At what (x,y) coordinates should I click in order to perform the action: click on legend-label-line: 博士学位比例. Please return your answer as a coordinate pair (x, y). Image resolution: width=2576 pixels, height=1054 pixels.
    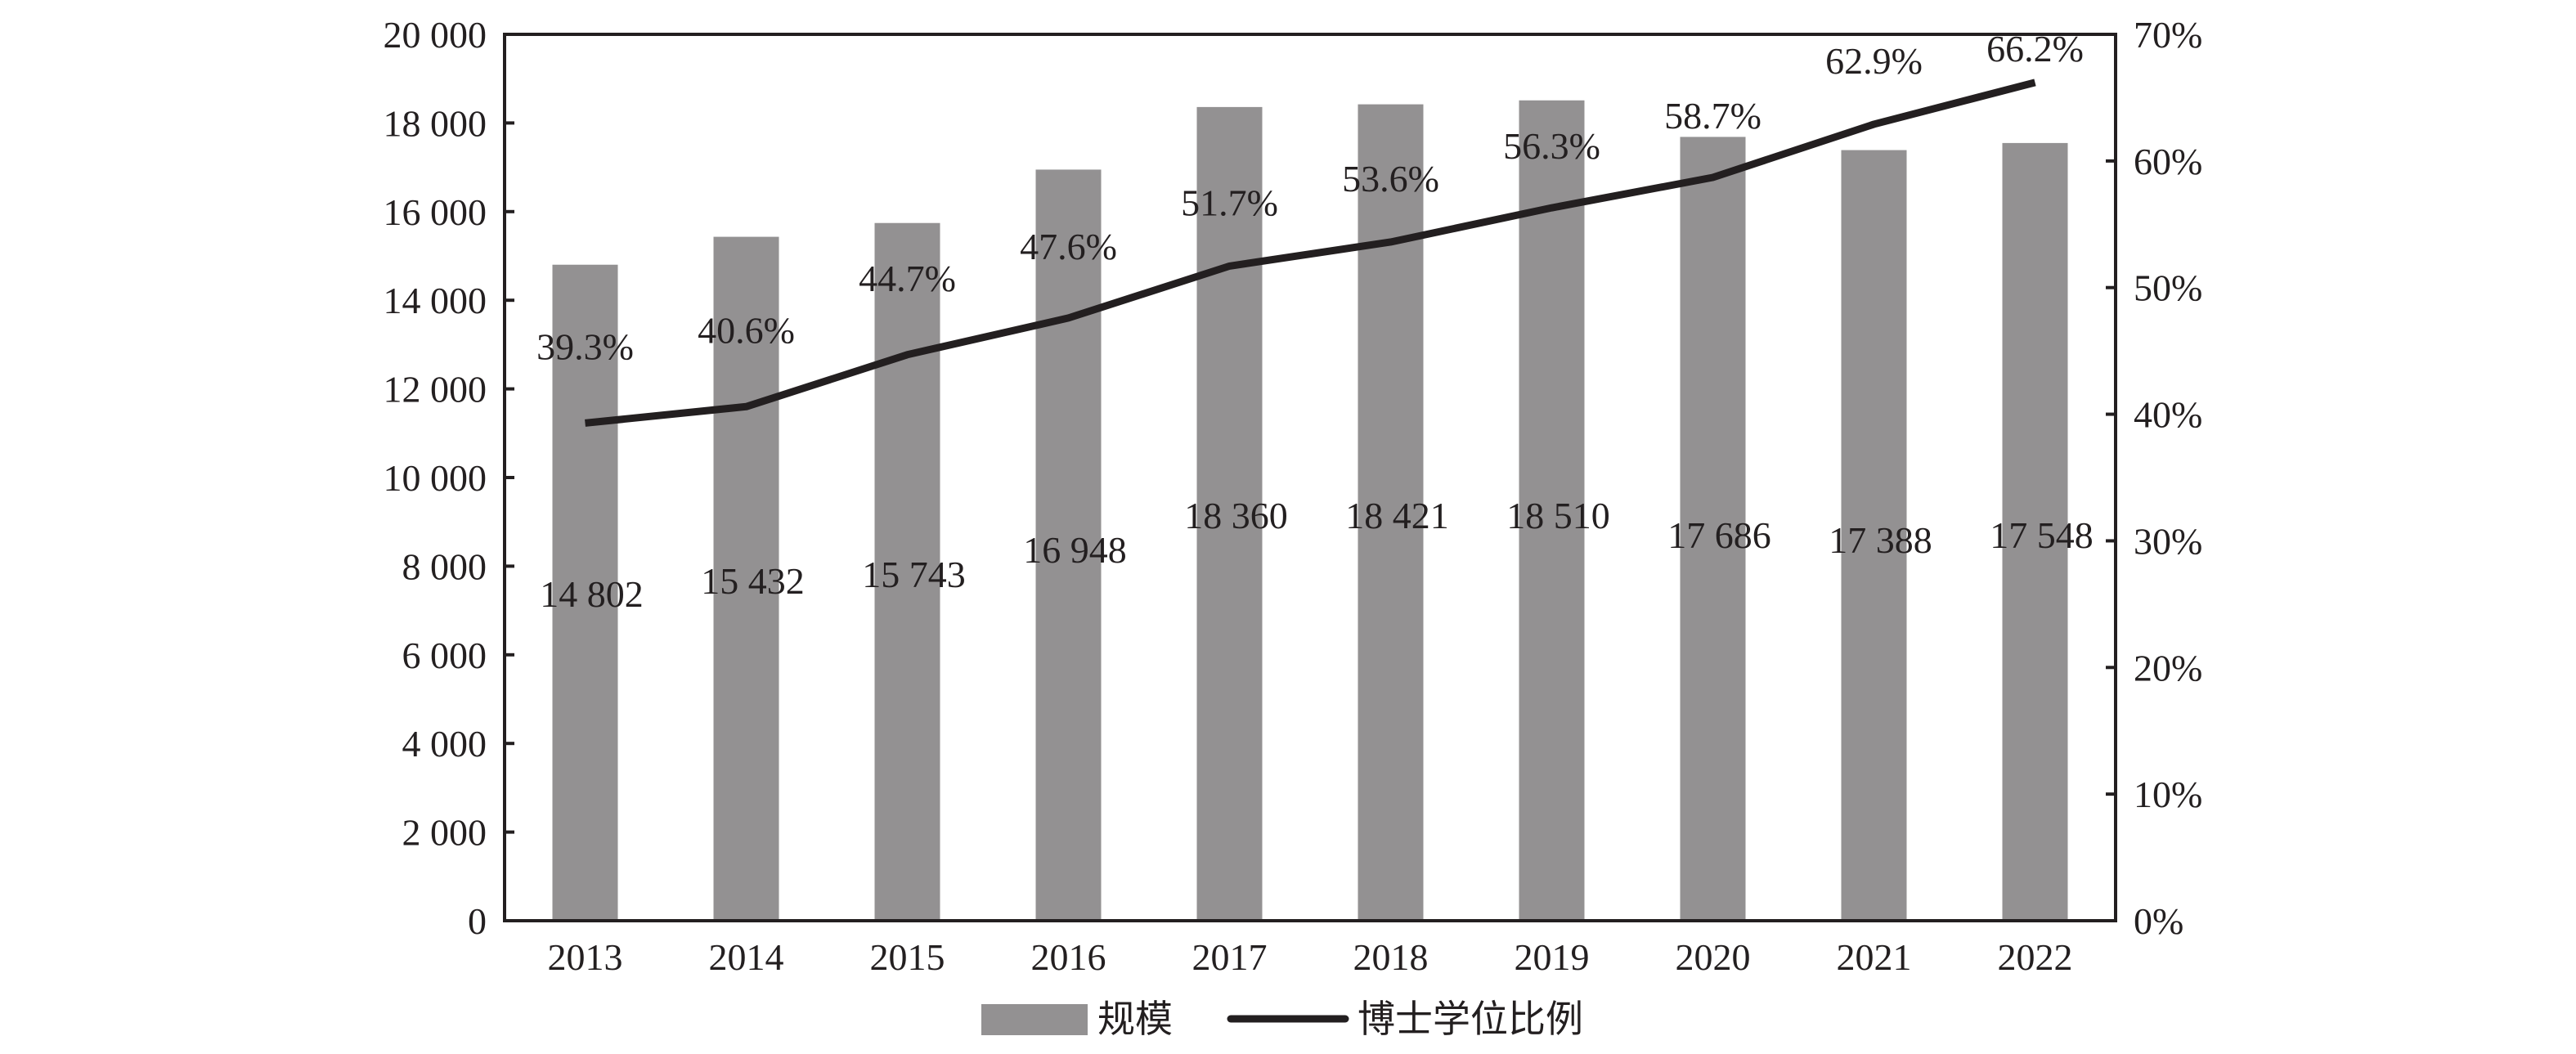
    Looking at the image, I should click on (1470, 1019).